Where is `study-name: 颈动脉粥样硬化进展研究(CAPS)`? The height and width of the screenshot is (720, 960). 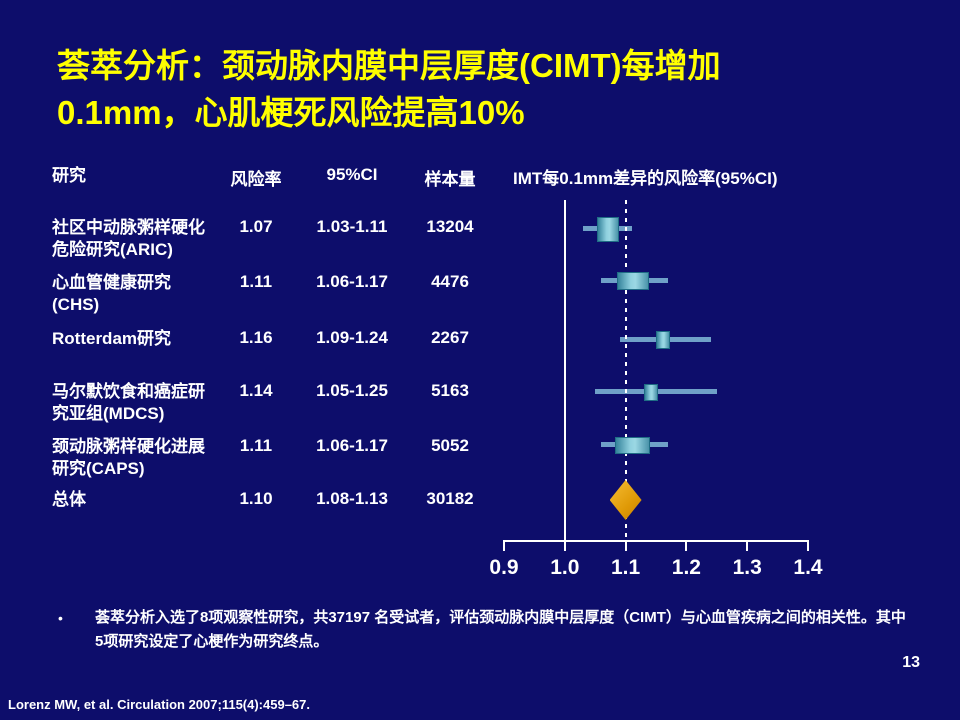
study-name: 颈动脉粥样硬化进展研究(CAPS) is located at coordinates (128, 457).